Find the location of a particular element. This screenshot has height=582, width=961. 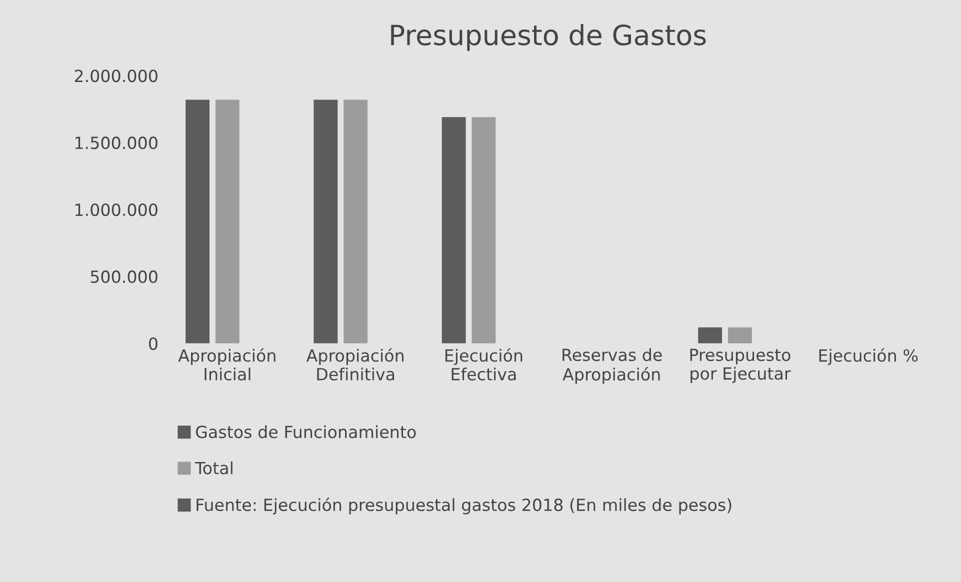

x-tick-label: Apropiación Definitiva is located at coordinates (355, 364).